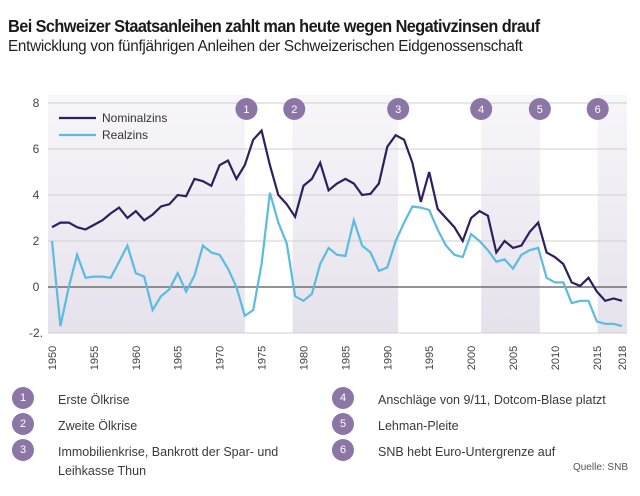 The image size is (640, 496). Describe the element at coordinates (388, 358) in the screenshot. I see `x-tick-label: 1990` at that location.